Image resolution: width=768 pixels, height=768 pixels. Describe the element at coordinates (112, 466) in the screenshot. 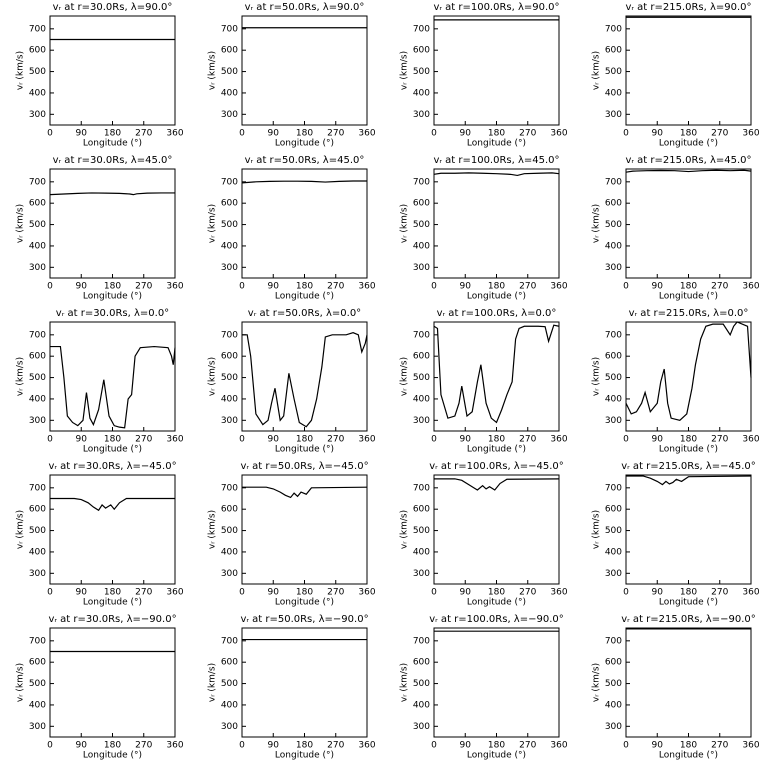

I see `chart-title: vᵣ at r=30.0Rs, λ=−45.0°` at that location.